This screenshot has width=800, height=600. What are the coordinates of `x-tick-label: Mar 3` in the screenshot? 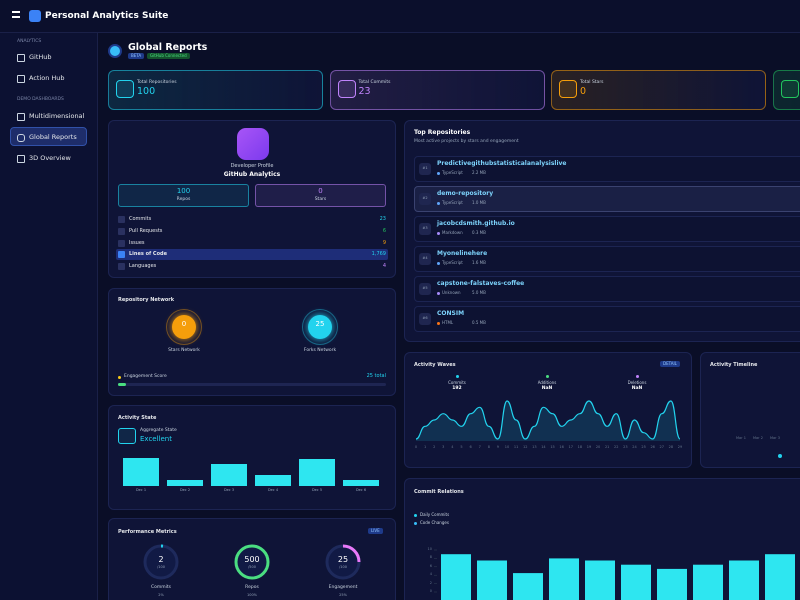 It's located at (775, 438).